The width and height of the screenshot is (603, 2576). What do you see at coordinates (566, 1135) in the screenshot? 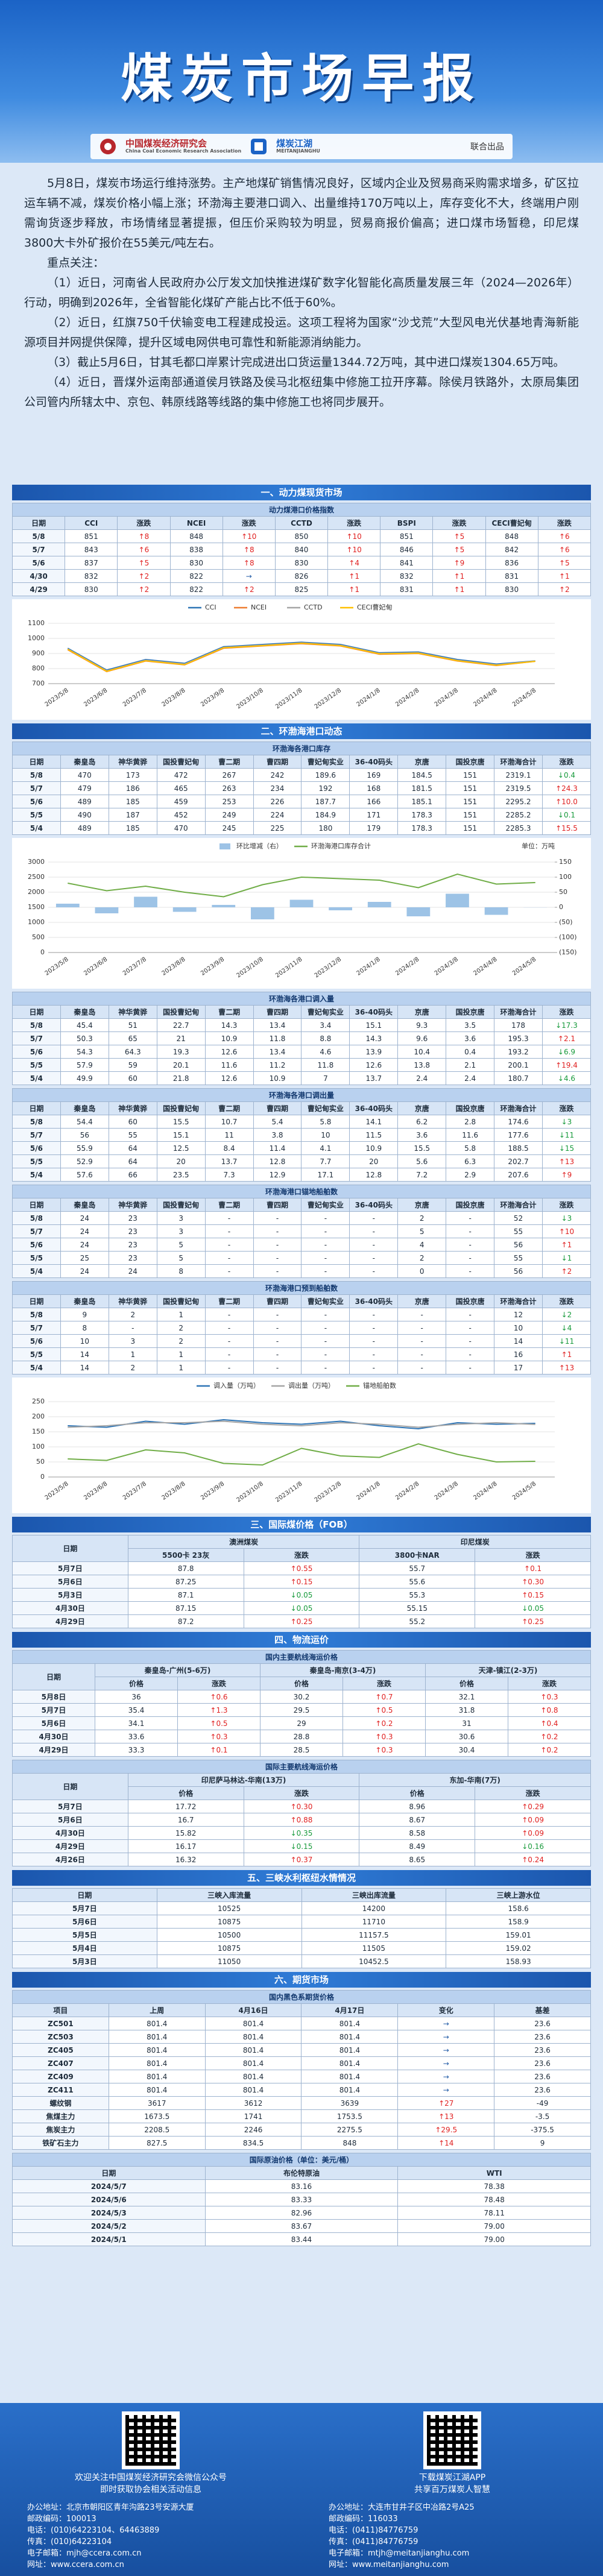
I see `cell: ↓11` at bounding box center [566, 1135].